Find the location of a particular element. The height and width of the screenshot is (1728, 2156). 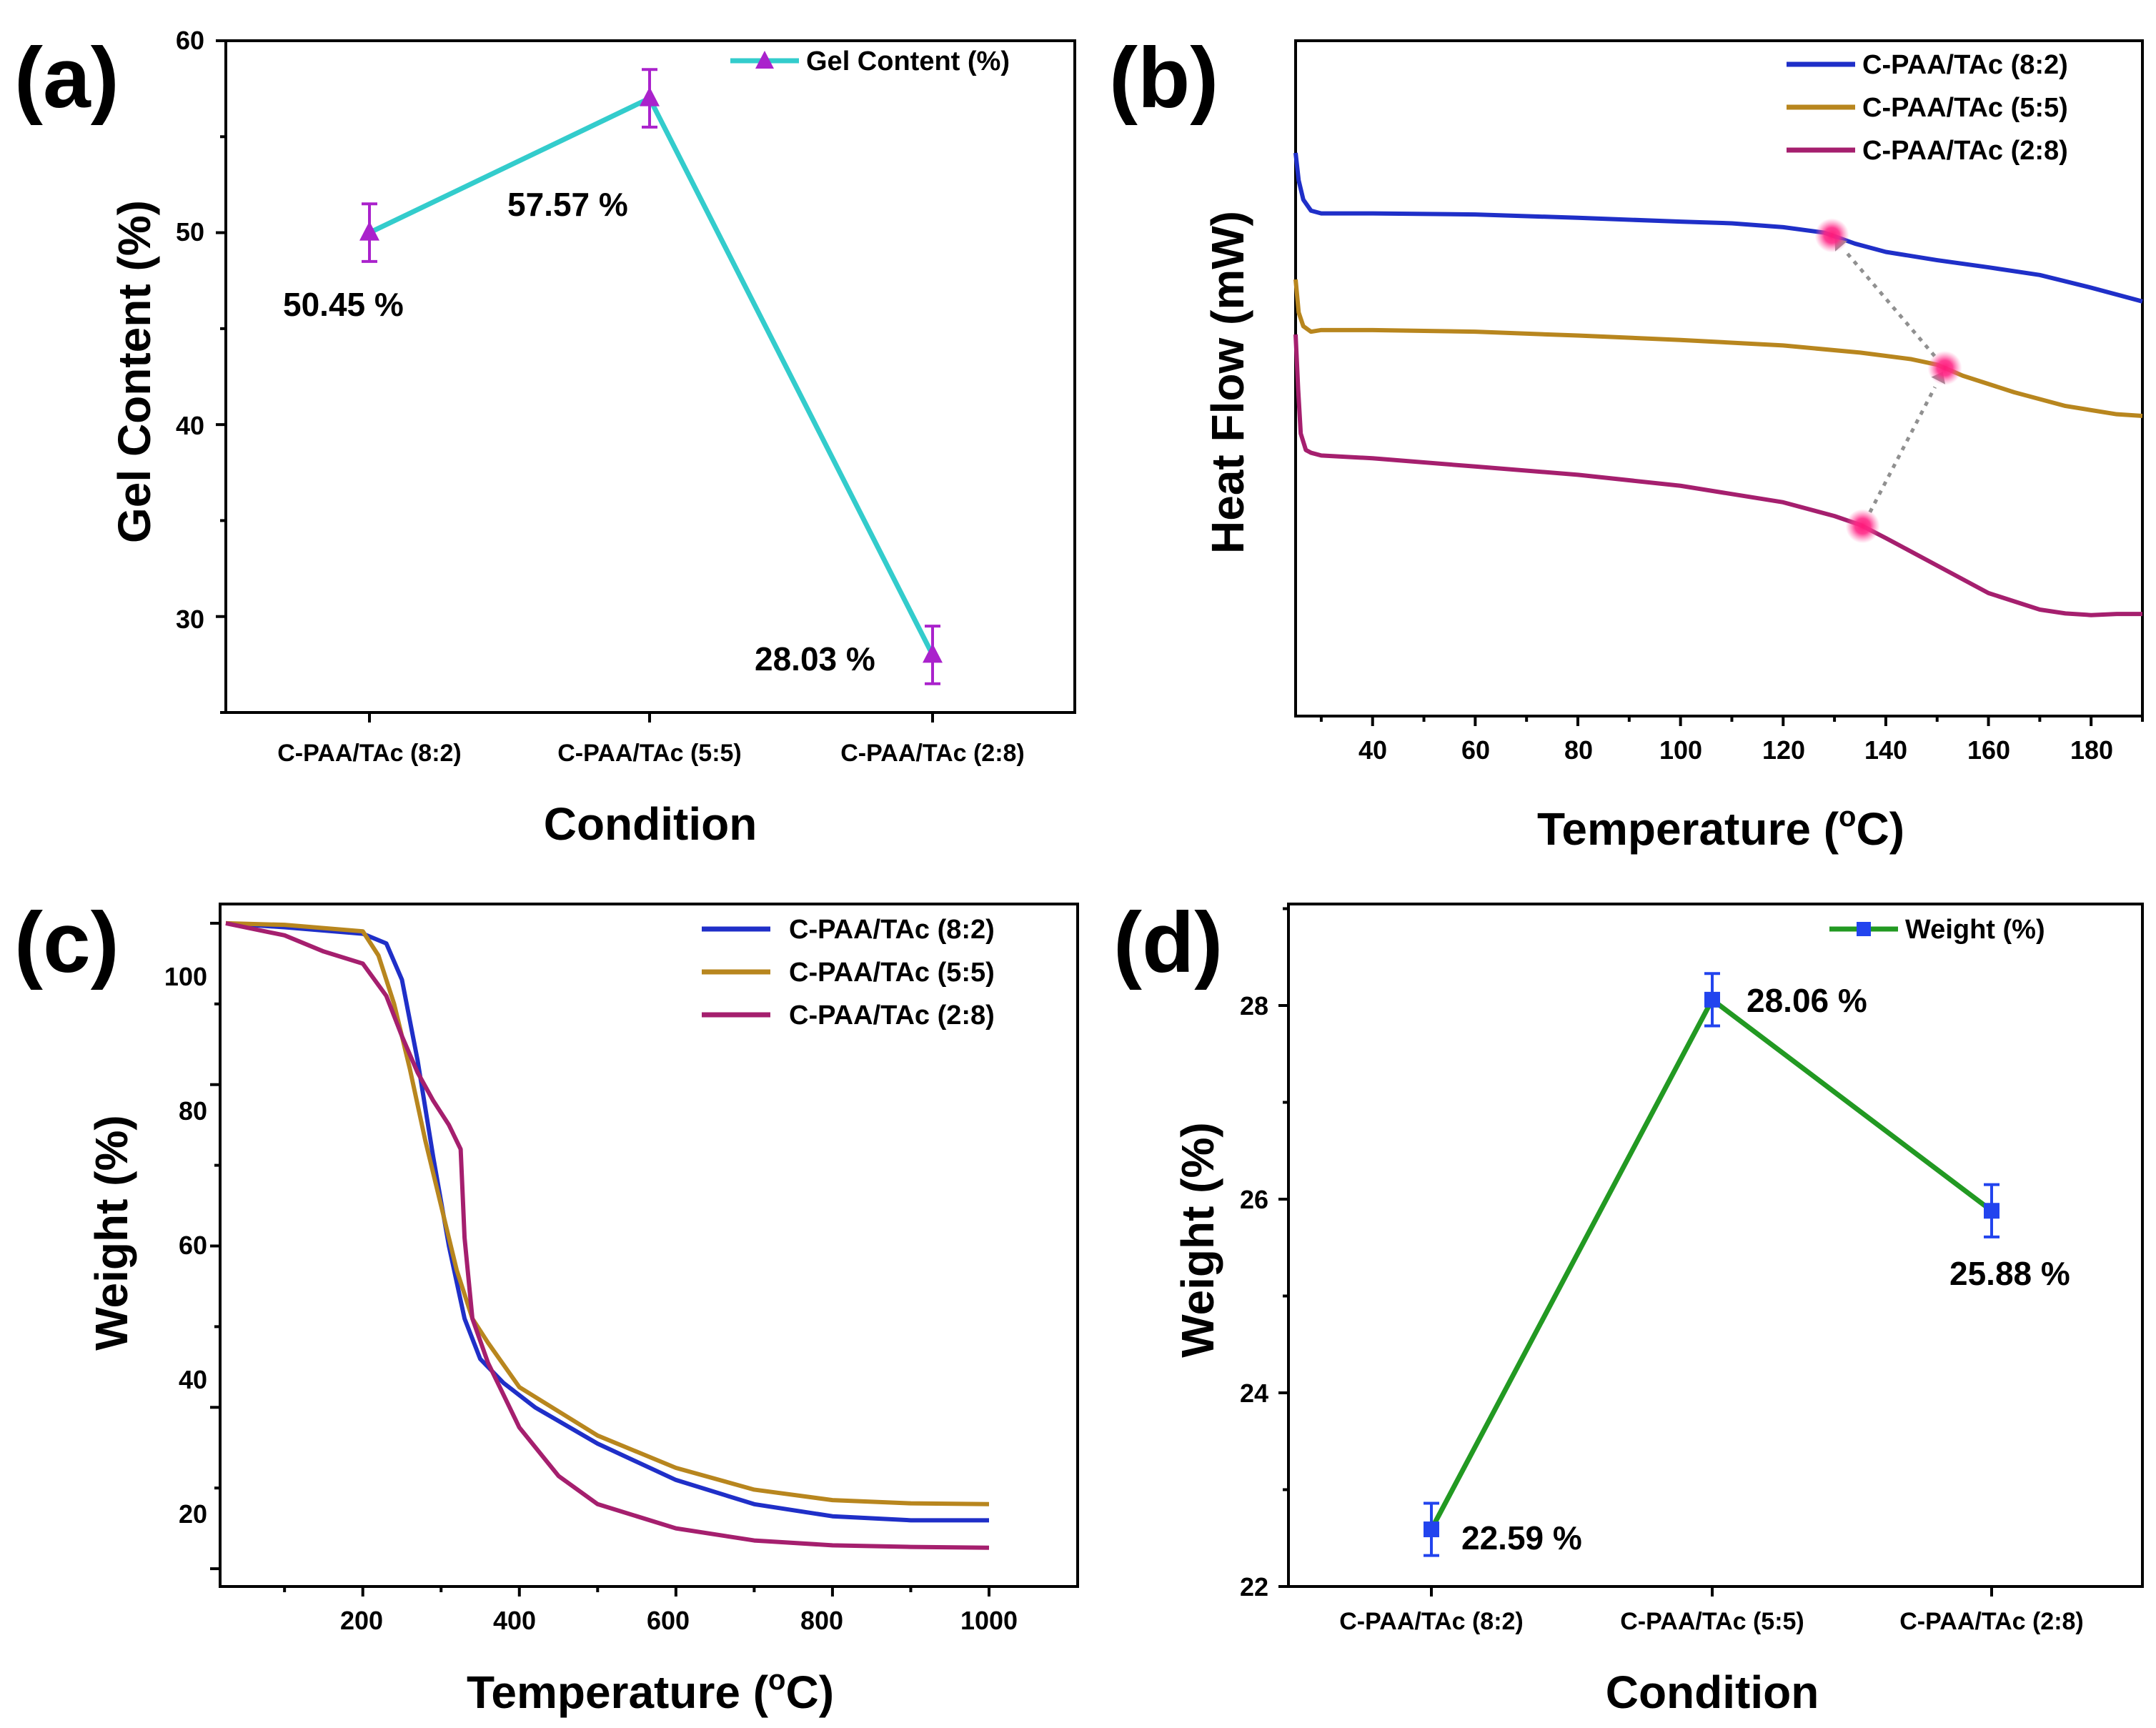

panel-a-annotations: 50.45 % 57.57 % 28.03 % is located at coordinates (579, 431).